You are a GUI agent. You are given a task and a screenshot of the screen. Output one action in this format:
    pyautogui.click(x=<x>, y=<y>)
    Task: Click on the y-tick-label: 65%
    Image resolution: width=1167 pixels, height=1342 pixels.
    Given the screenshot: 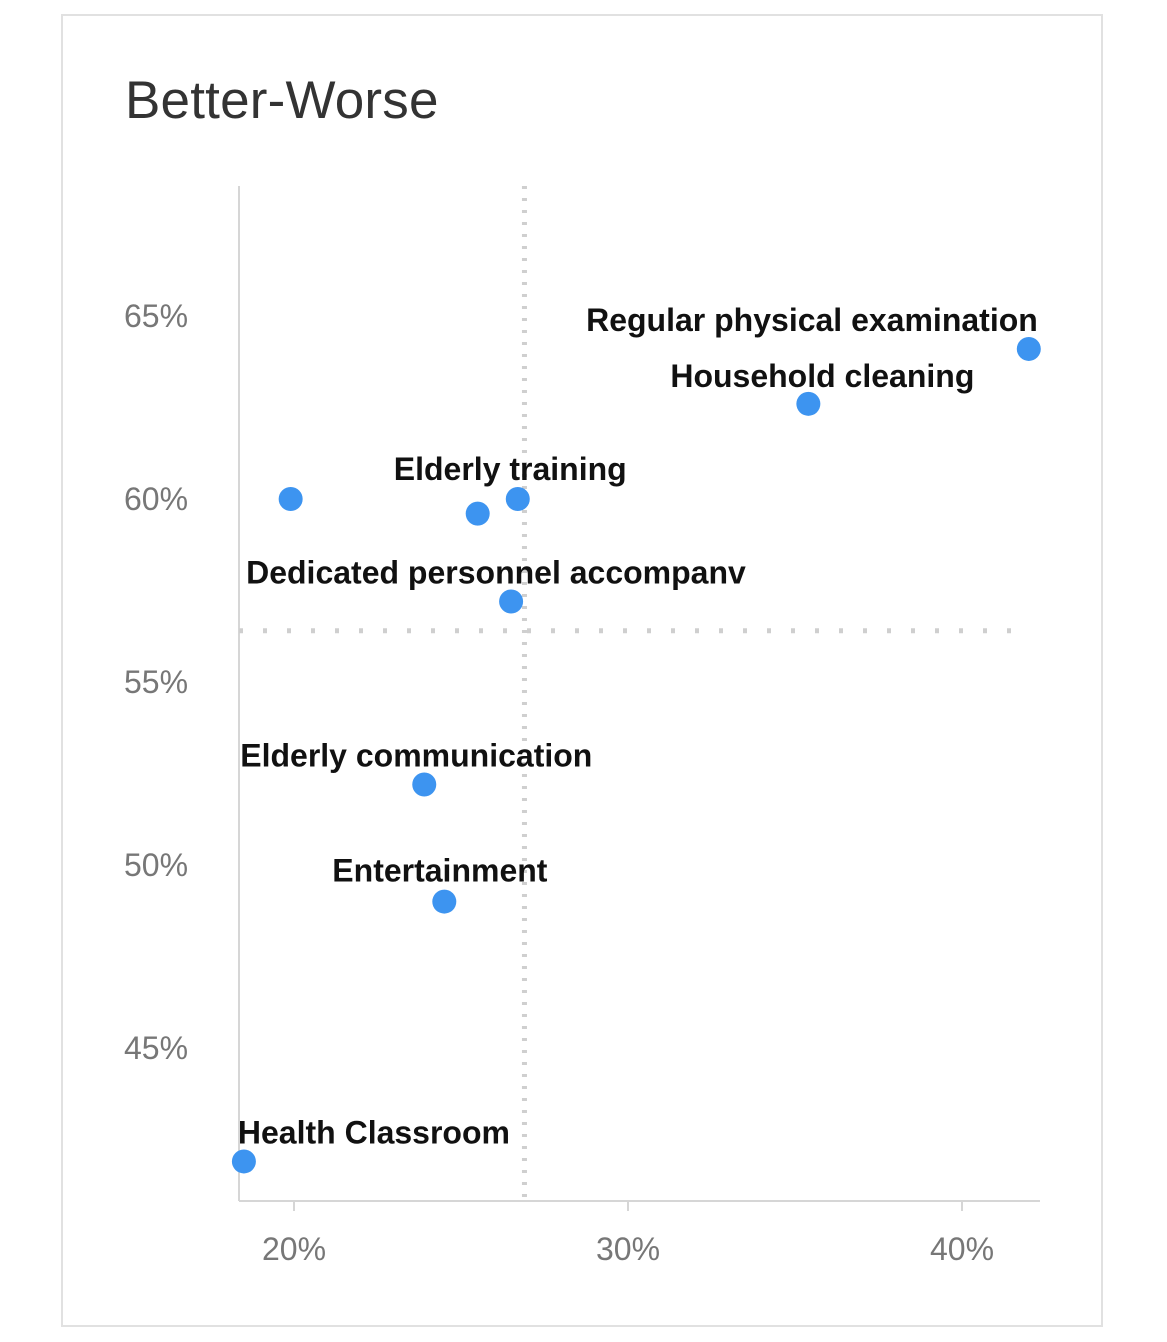 What is the action you would take?
    pyautogui.click(x=156, y=316)
    